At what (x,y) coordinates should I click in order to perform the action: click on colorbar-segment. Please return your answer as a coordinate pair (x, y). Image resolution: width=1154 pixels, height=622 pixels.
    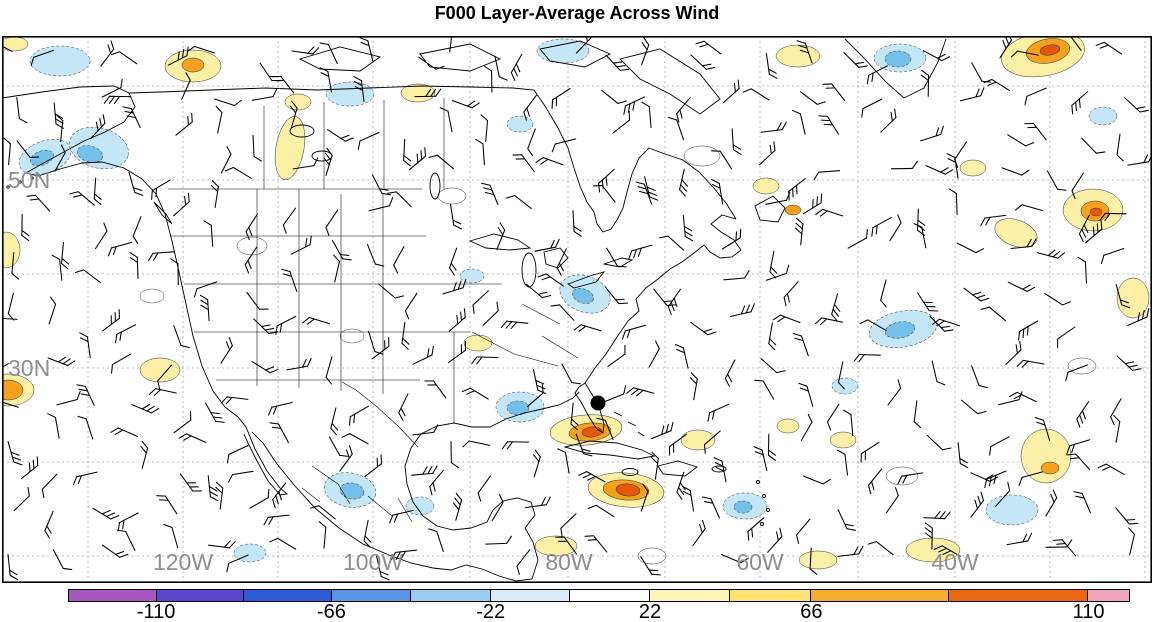
    Looking at the image, I should click on (1018, 595).